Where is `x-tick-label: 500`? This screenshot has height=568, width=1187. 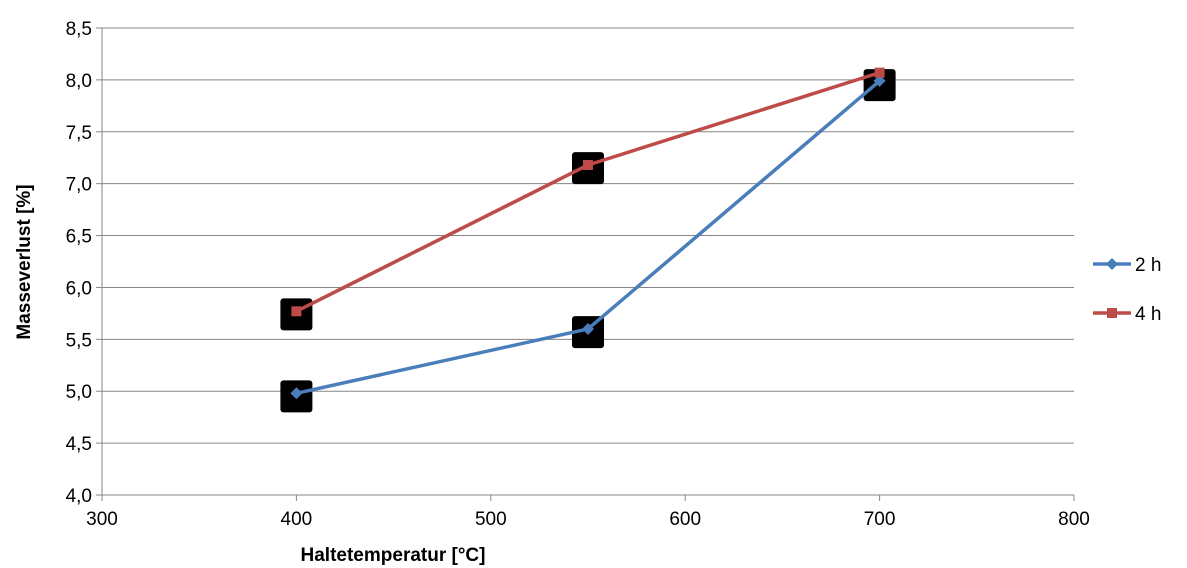
x-tick-label: 500 is located at coordinates (491, 519).